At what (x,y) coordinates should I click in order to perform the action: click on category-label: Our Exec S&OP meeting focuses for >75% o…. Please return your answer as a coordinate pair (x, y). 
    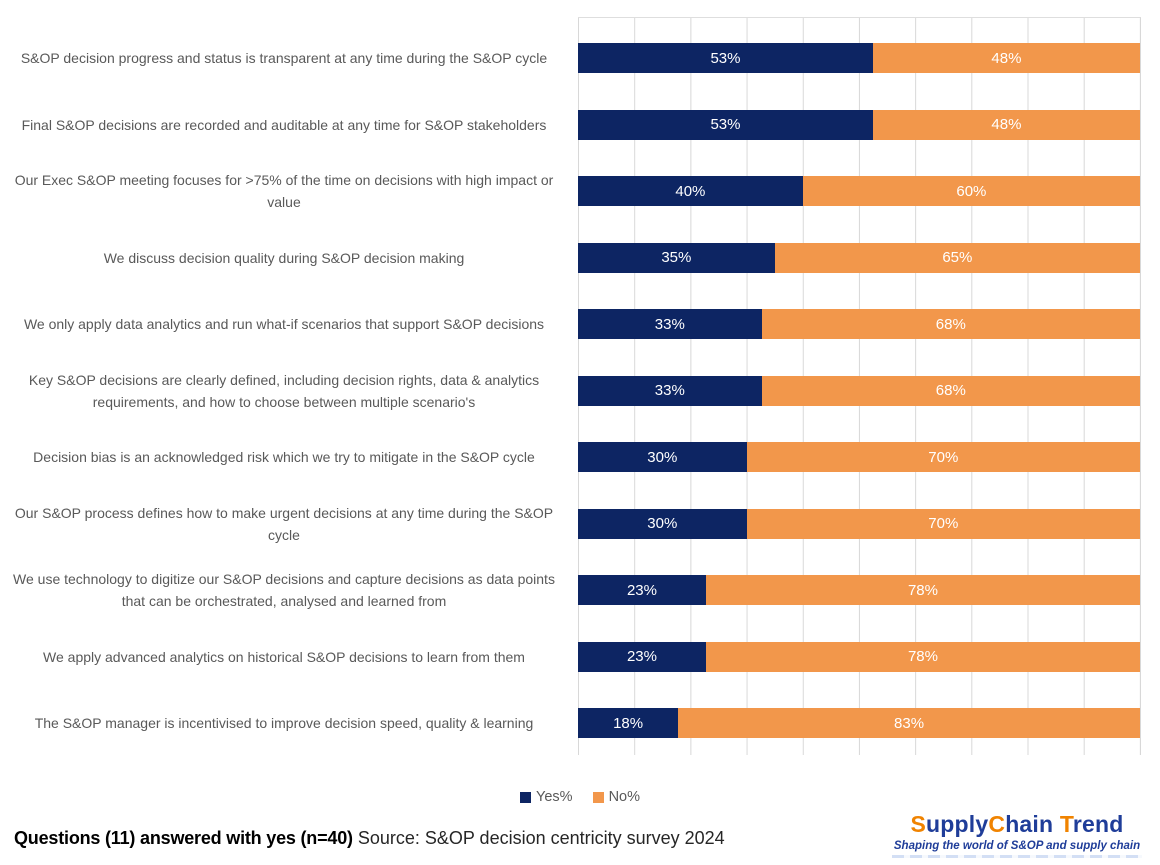
    Looking at the image, I should click on (284, 191).